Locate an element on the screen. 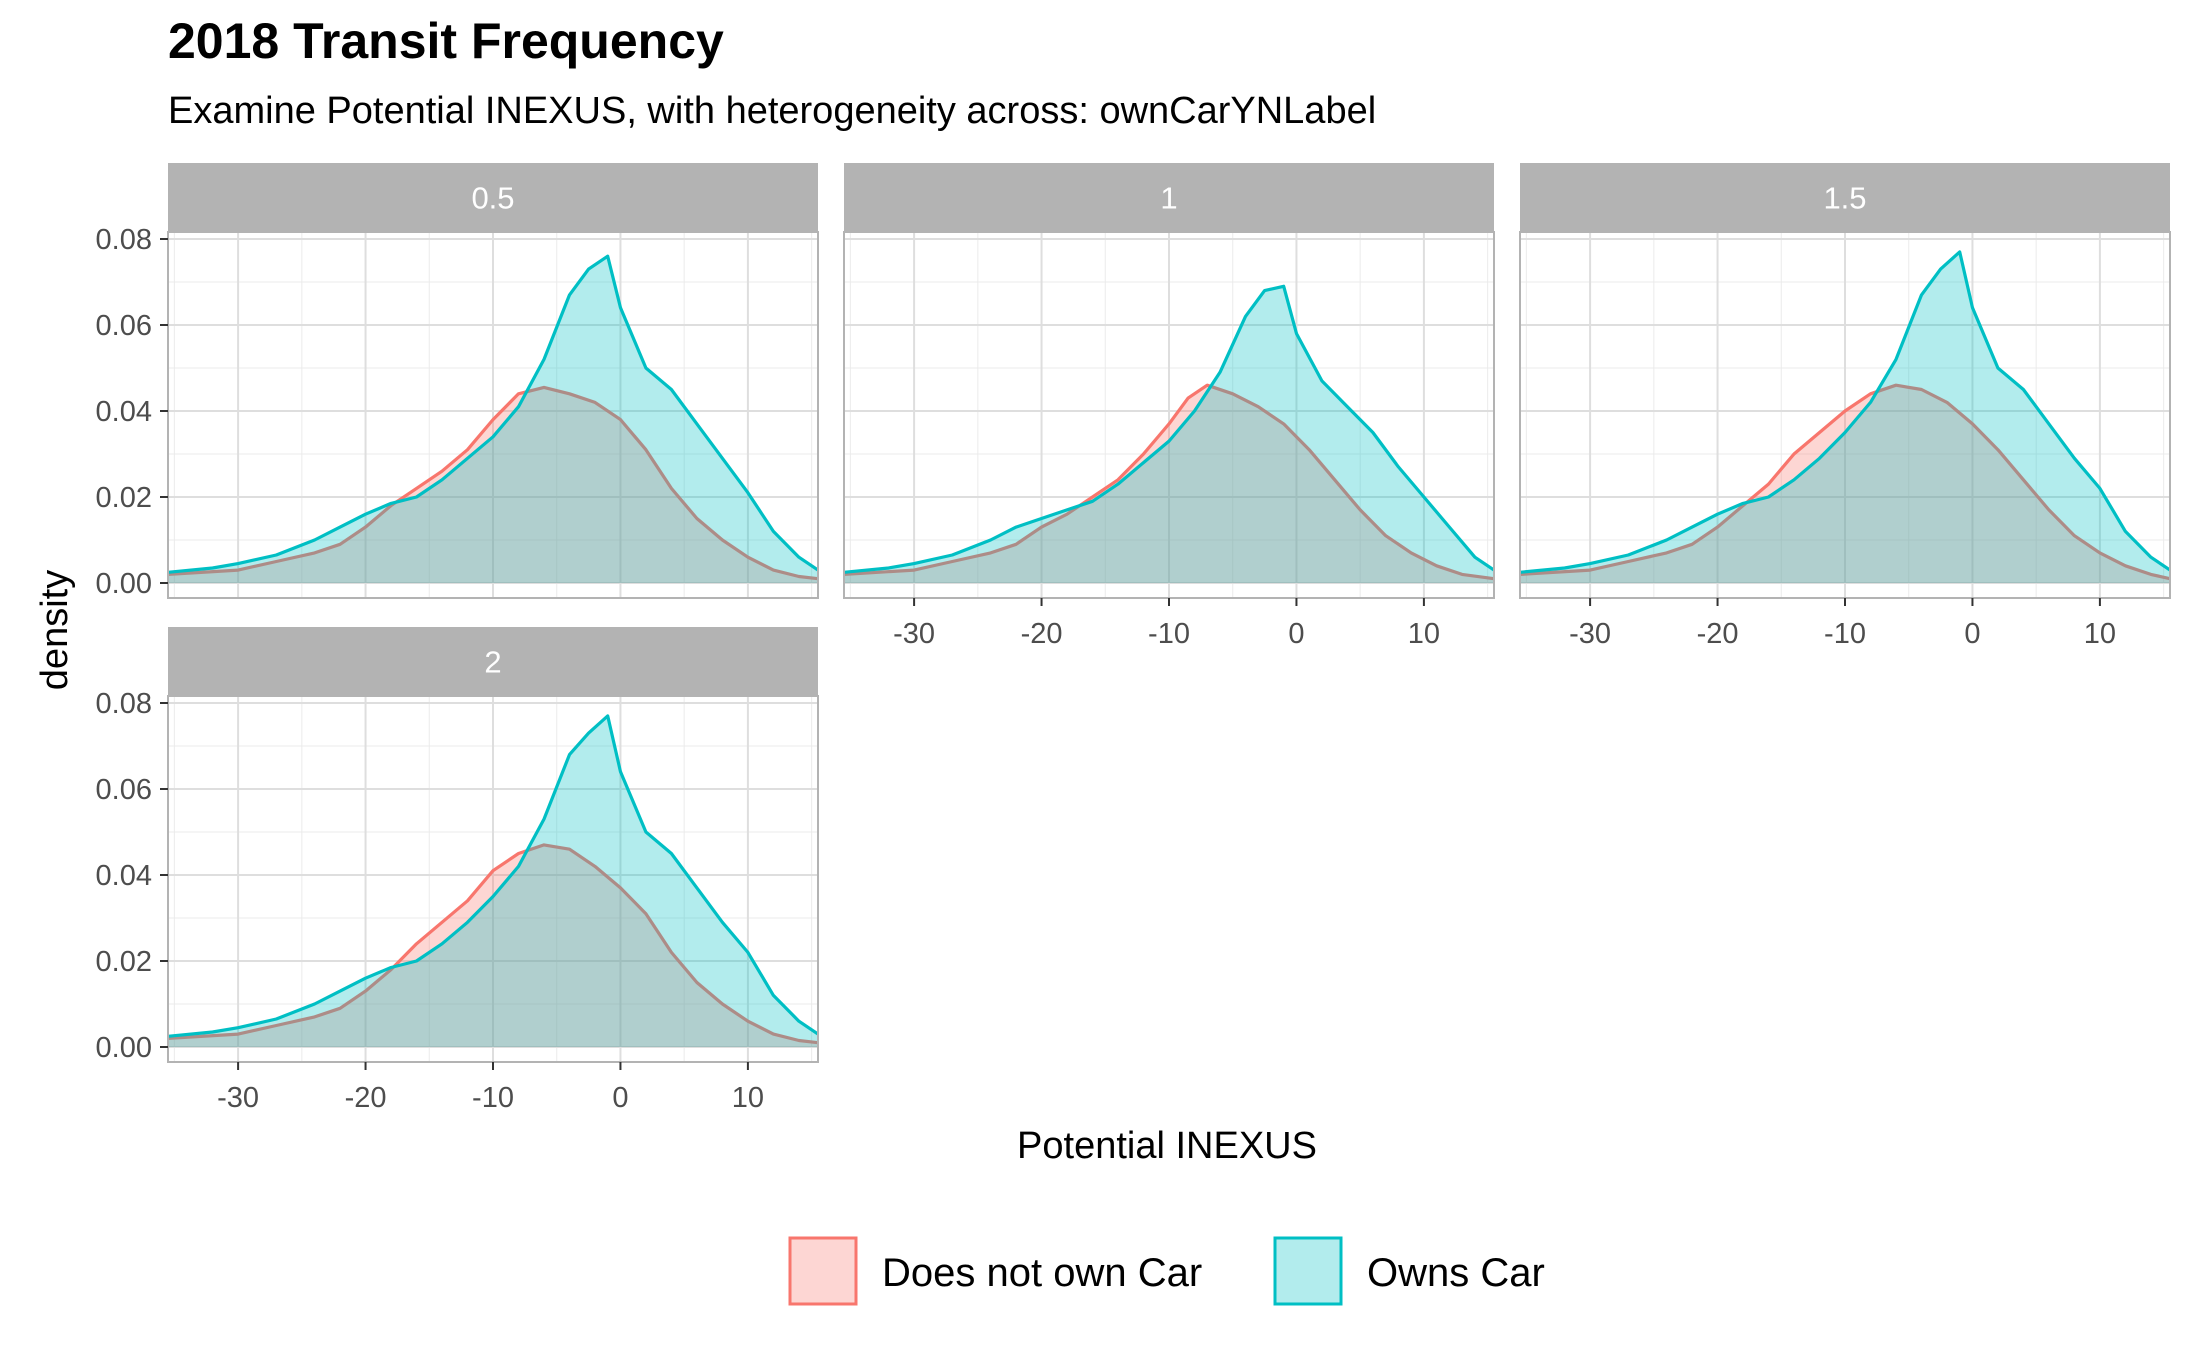 The height and width of the screenshot is (1351, 2187). facet-panel-0: 0.5 0.00 0.02 0.04 0.06 0.08 is located at coordinates (457, 381).